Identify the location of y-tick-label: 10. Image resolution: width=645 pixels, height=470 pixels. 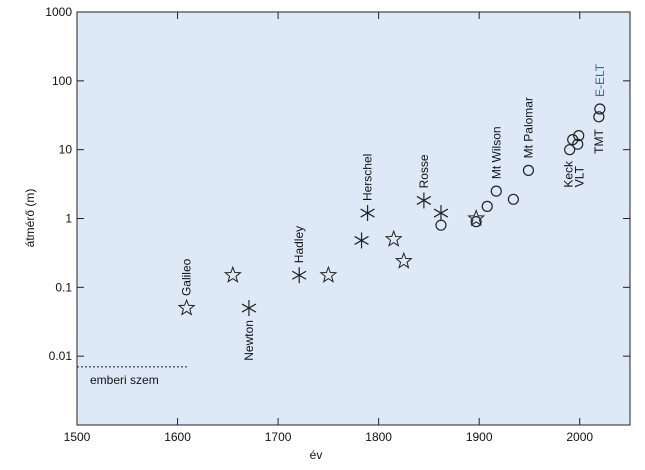
(66, 150).